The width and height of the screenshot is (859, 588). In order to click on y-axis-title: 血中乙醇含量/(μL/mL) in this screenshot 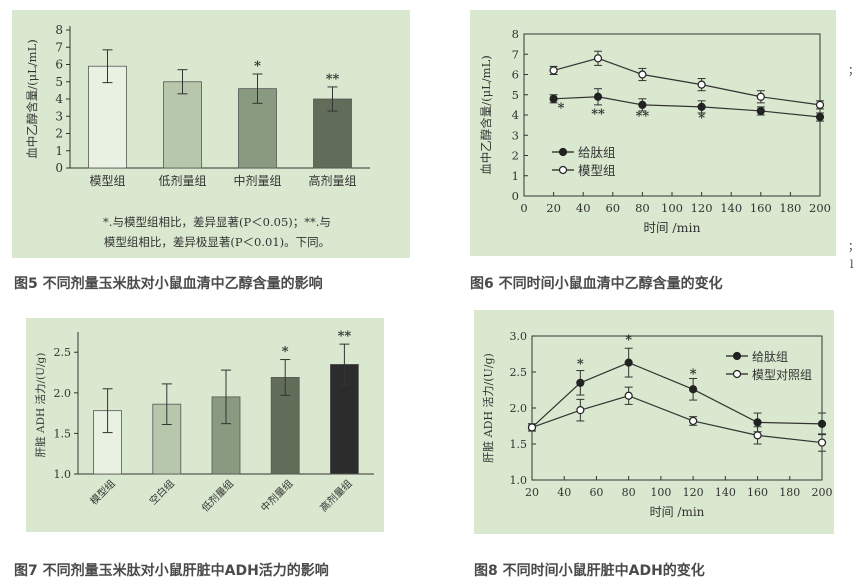, I will do `click(32, 98)`.